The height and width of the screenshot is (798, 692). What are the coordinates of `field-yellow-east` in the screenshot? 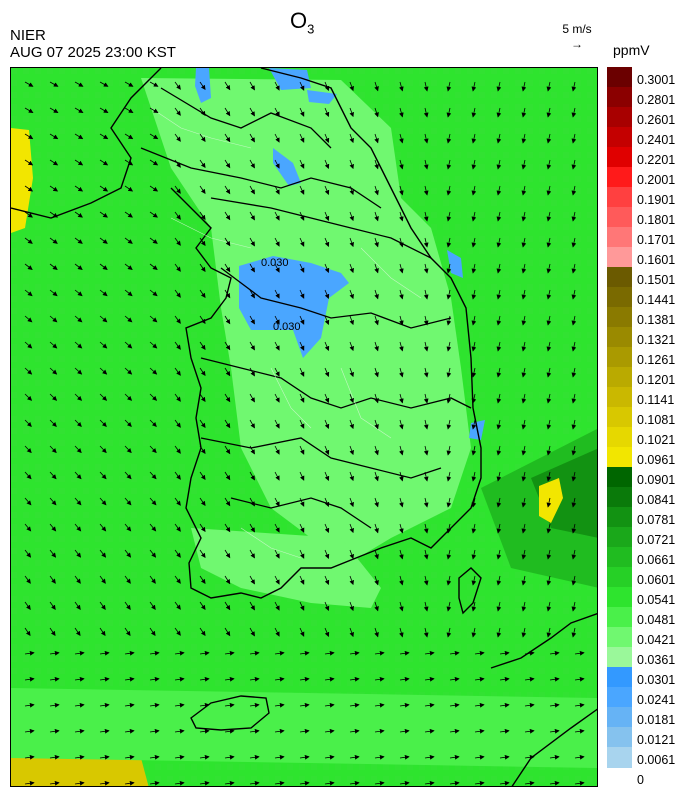 It's located at (551, 500).